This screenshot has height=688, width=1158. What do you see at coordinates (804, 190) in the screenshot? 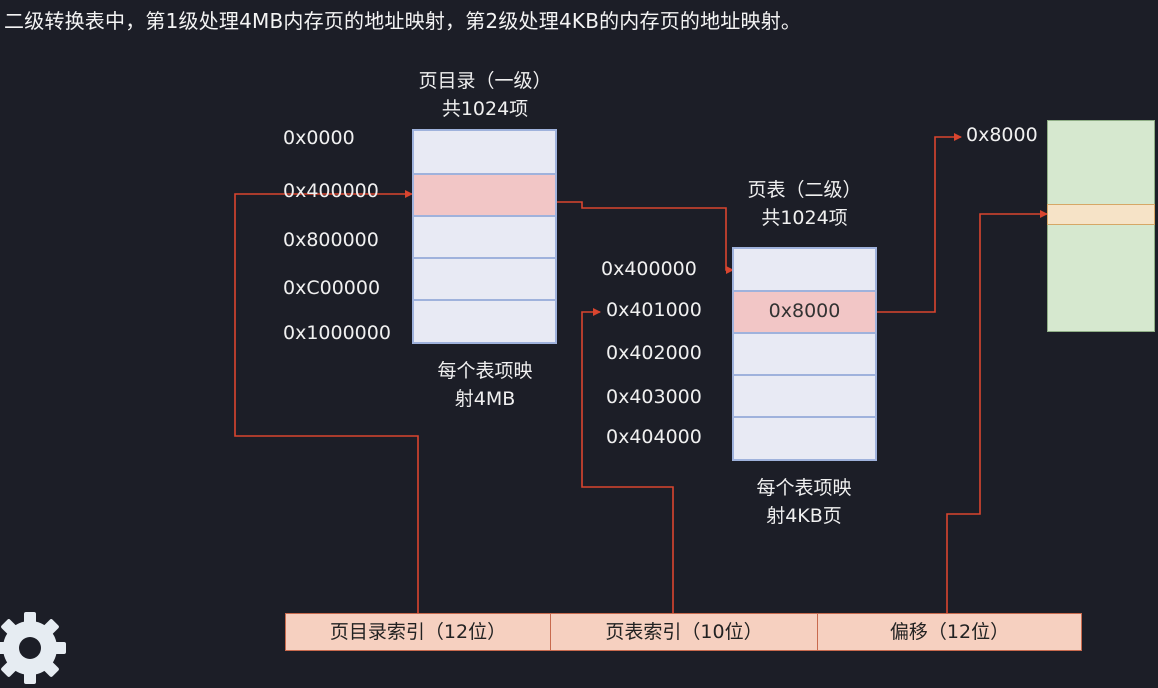
I see `page-table-title-line1: 页表（二级）` at bounding box center [804, 190].